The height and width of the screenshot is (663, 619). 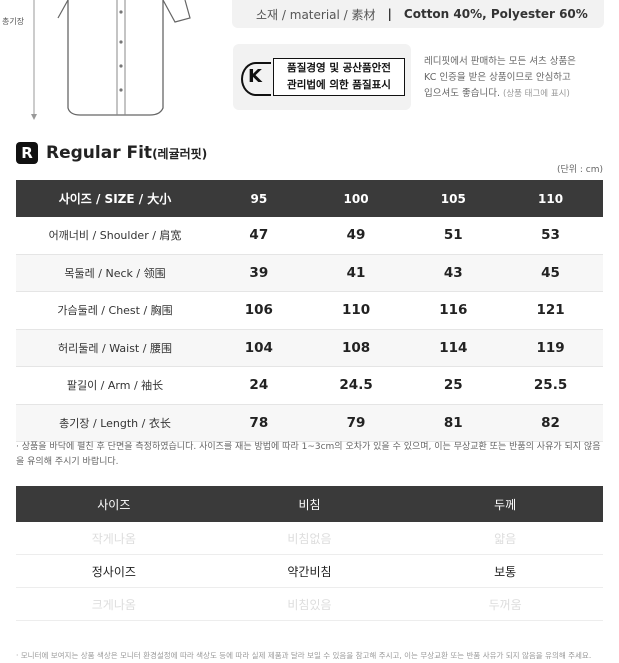 I want to click on table-cell: 비침있음, so click(x=309, y=604).